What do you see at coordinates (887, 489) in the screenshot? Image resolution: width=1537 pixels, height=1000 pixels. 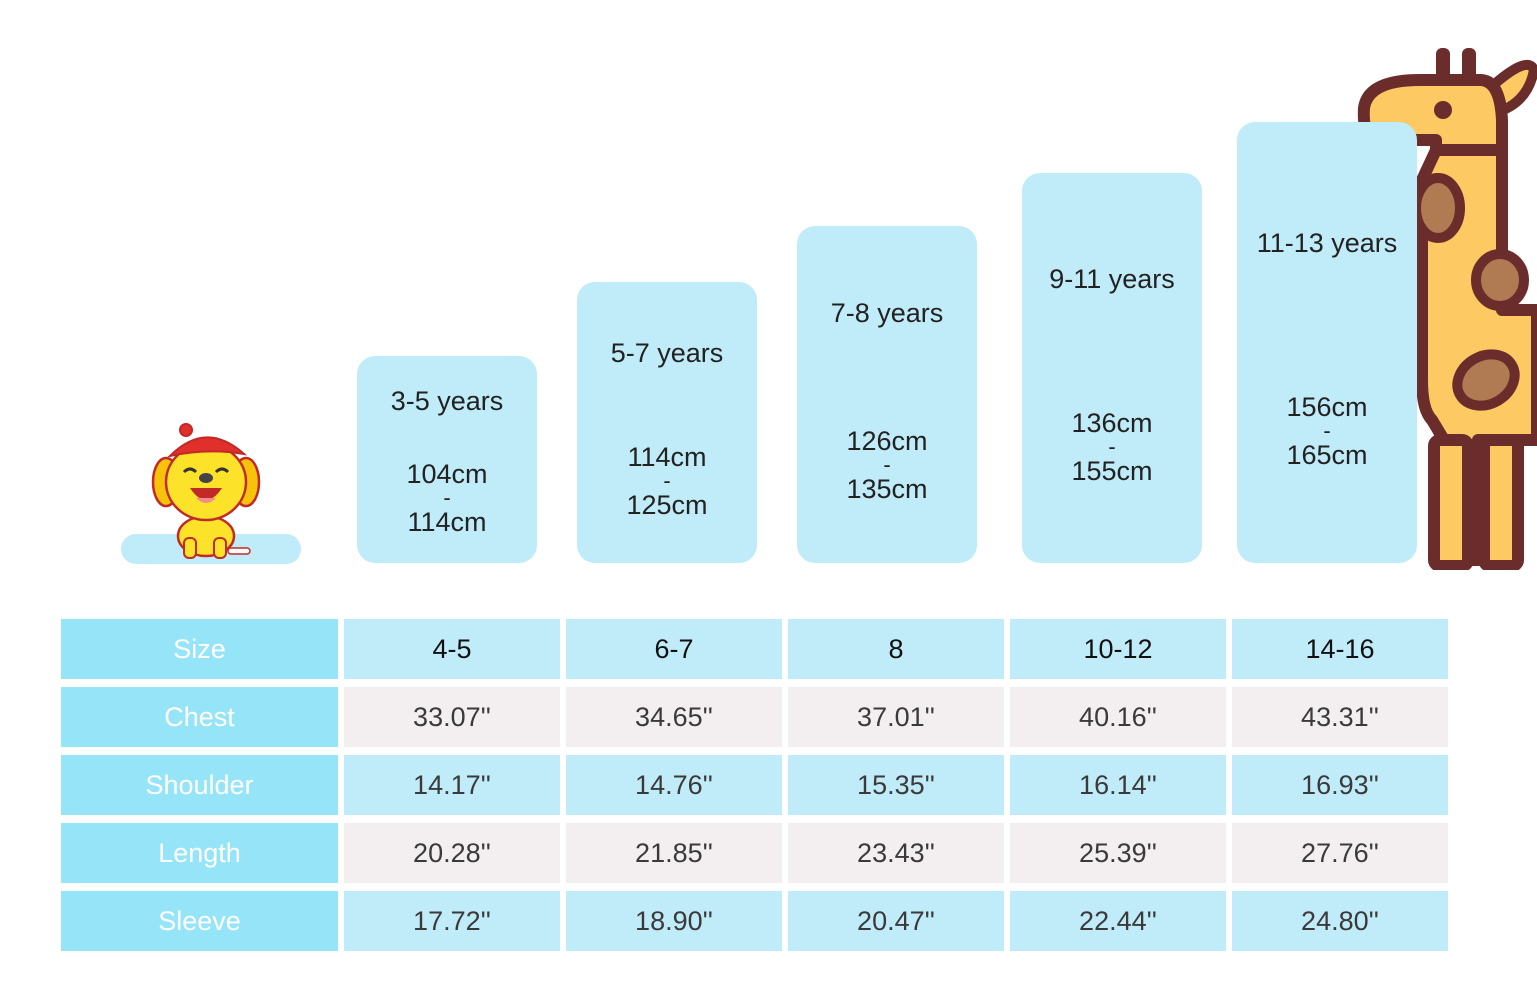 I see `bar-height-to: 135cm` at bounding box center [887, 489].